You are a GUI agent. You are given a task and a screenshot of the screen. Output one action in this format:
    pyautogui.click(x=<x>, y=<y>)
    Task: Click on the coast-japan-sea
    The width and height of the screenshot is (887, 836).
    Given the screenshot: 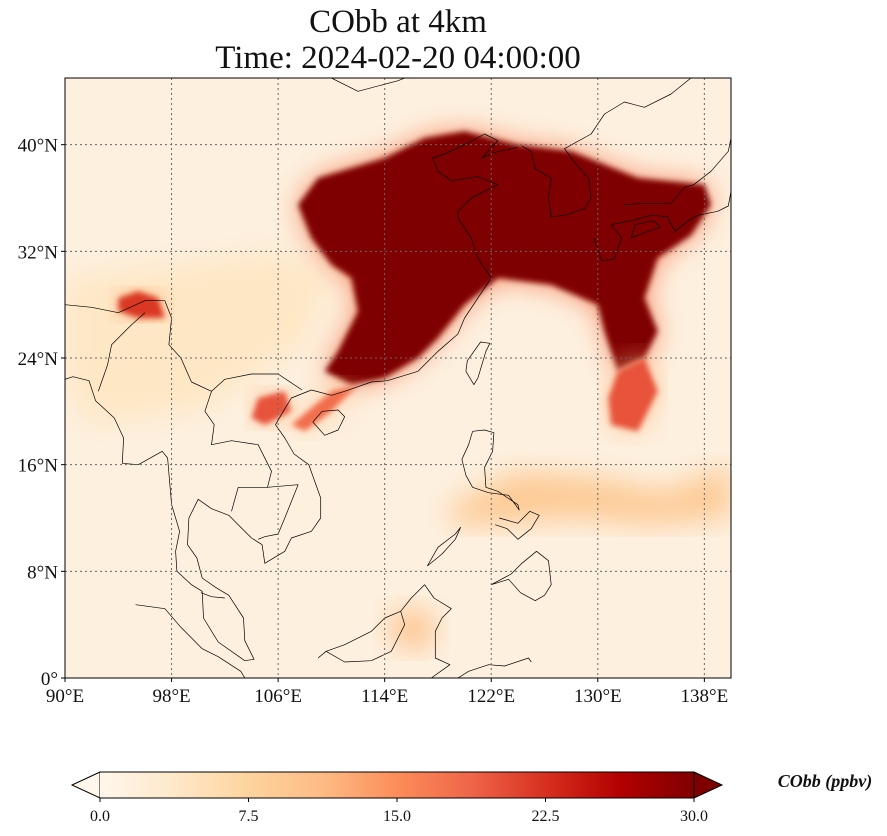 What is the action you would take?
    pyautogui.click(x=677, y=171)
    